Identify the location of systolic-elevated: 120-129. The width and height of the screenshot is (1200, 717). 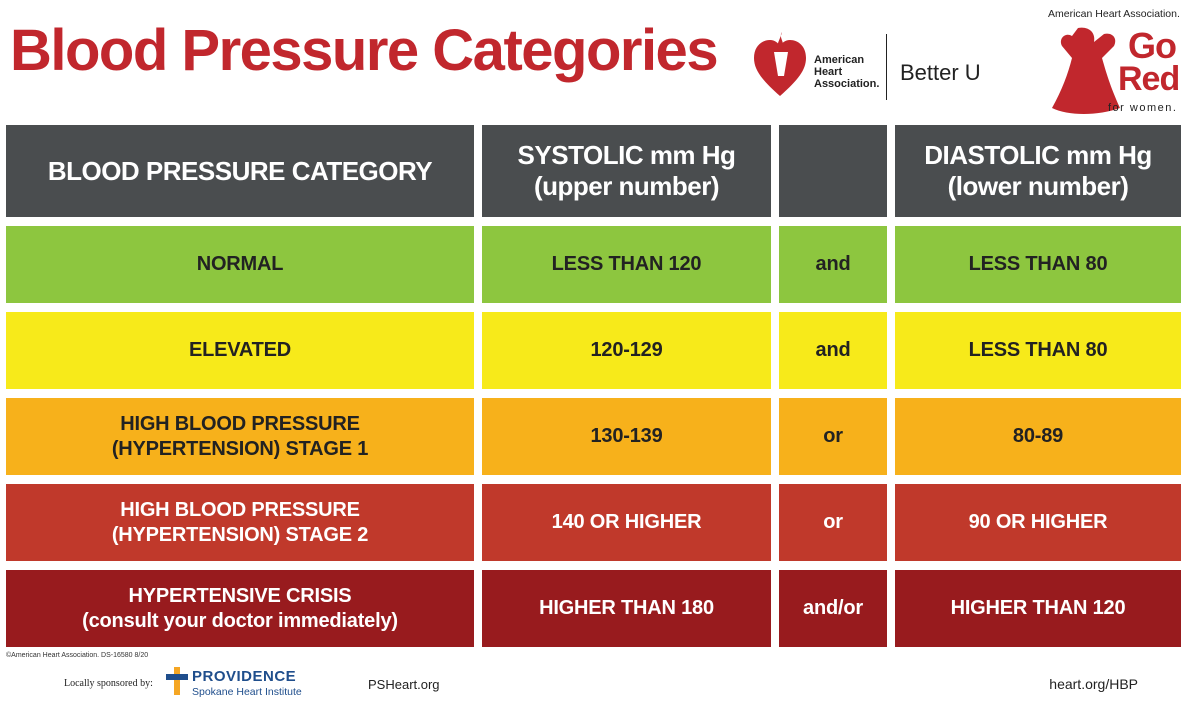
(626, 350).